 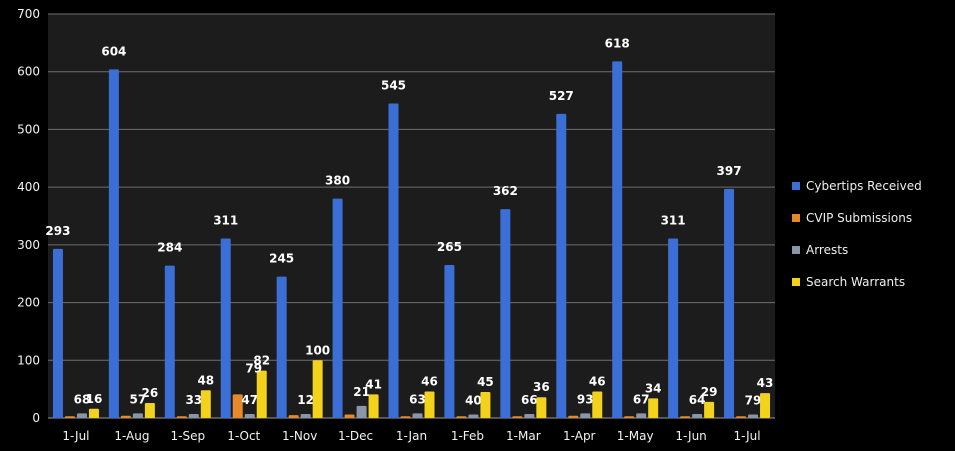 What do you see at coordinates (28, 72) in the screenshot?
I see `y-tick-label: 600` at bounding box center [28, 72].